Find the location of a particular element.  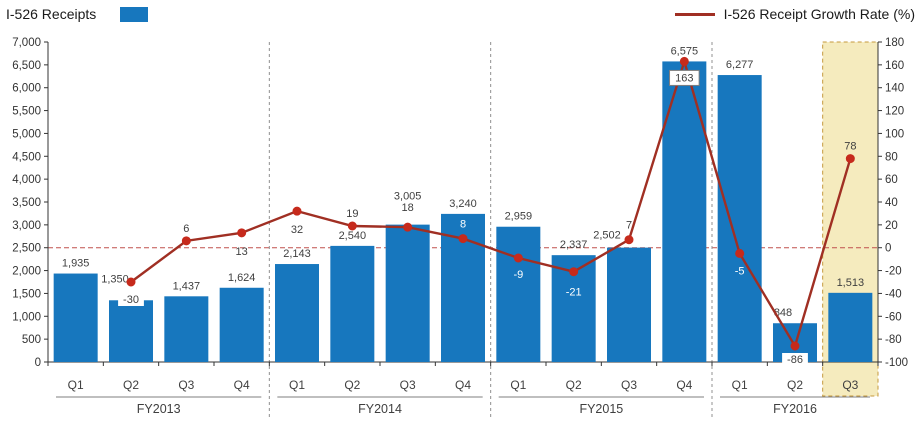

bar-label-backdrop is located at coordinates (607, 235).